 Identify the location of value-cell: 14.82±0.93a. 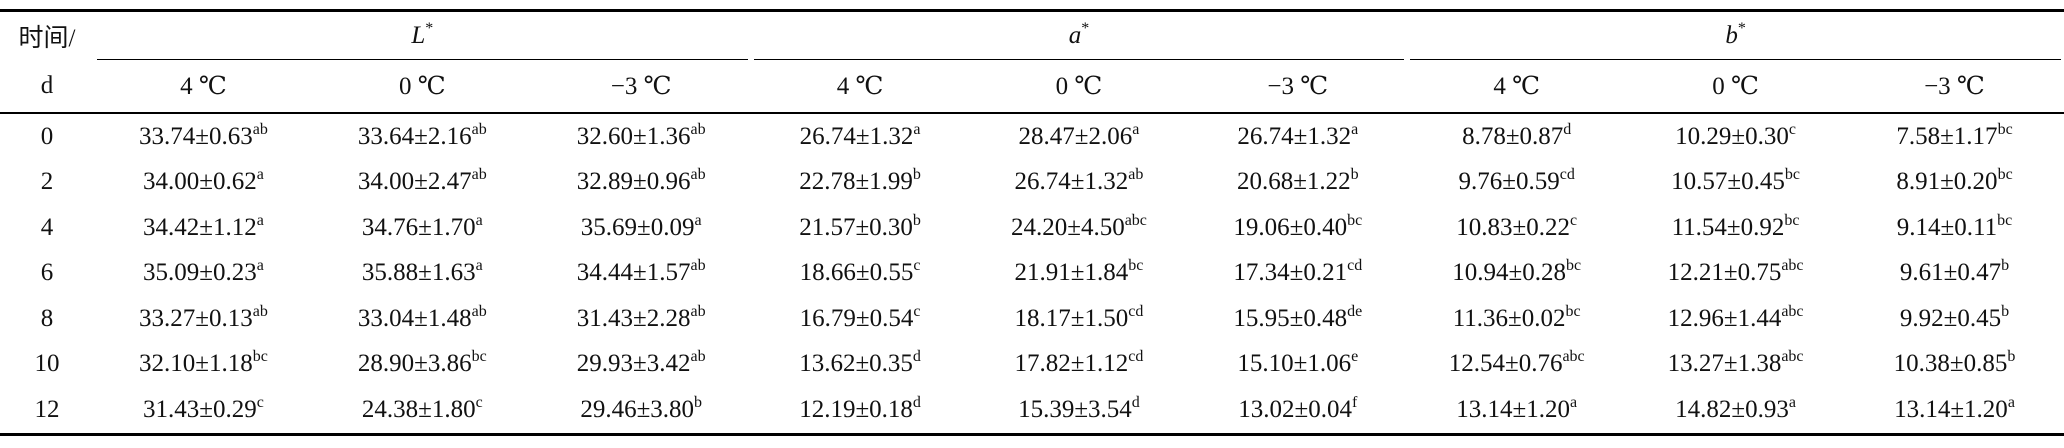
(1735, 410).